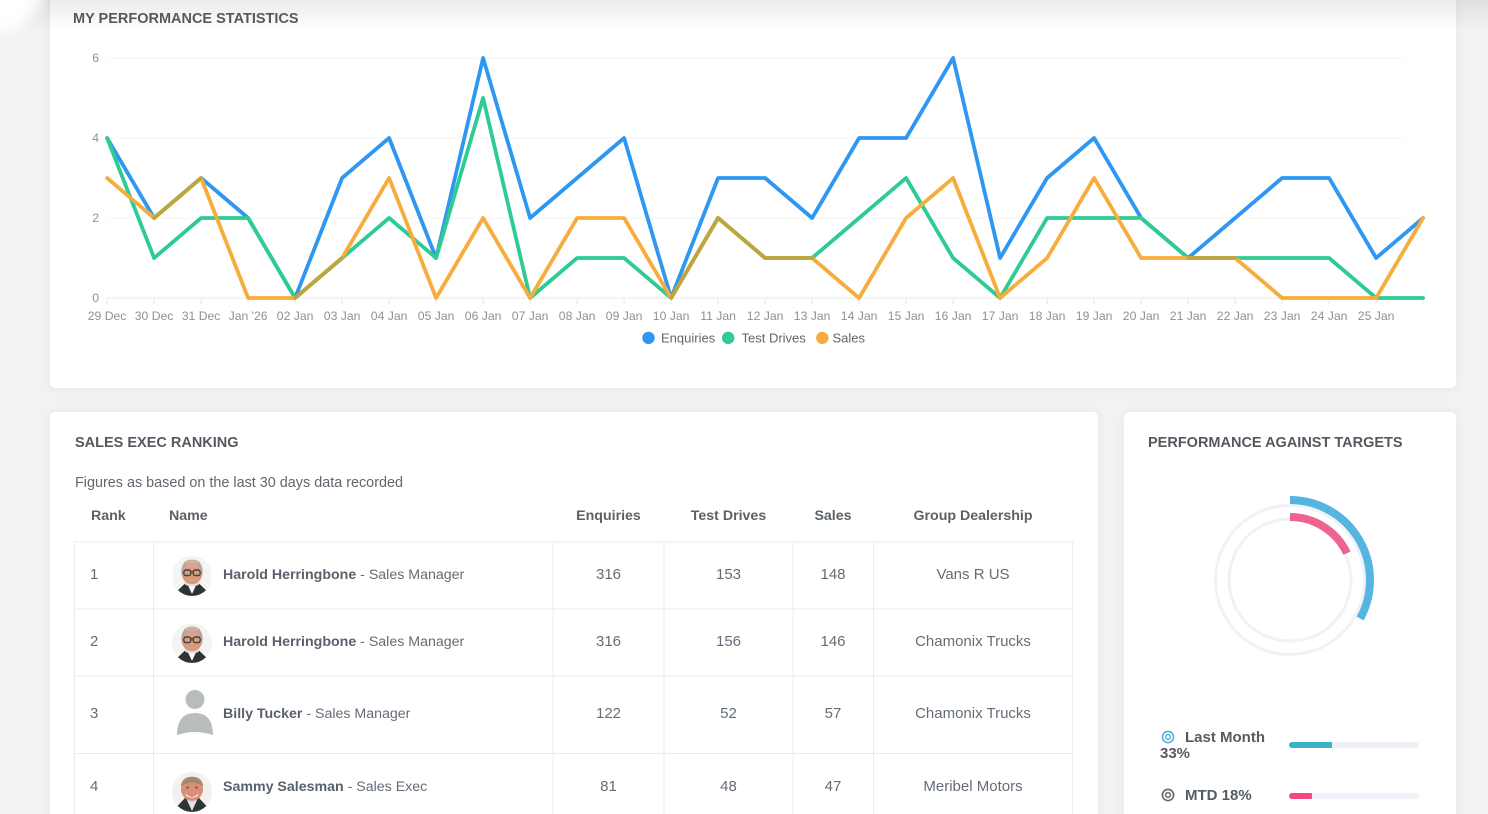 This screenshot has height=814, width=1488. I want to click on svg-text: Jan '26, so click(248, 316).